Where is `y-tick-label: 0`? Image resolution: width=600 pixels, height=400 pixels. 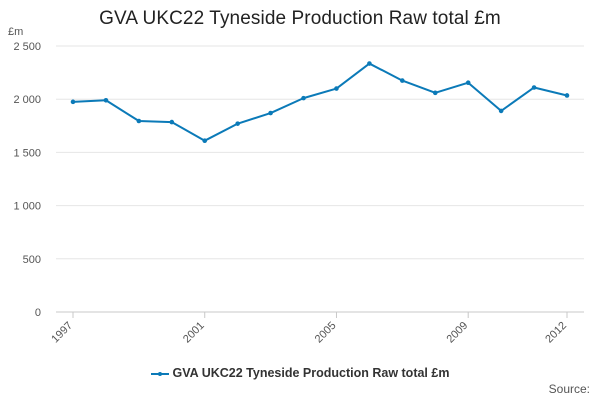
y-tick-label: 0 is located at coordinates (38, 313).